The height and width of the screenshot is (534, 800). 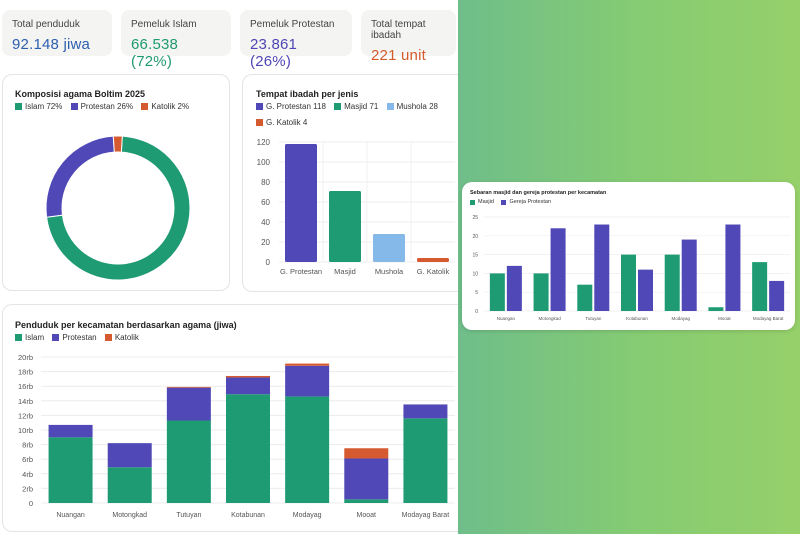 What do you see at coordinates (25, 415) in the screenshot?
I see `y-tick-label: 12rb` at bounding box center [25, 415].